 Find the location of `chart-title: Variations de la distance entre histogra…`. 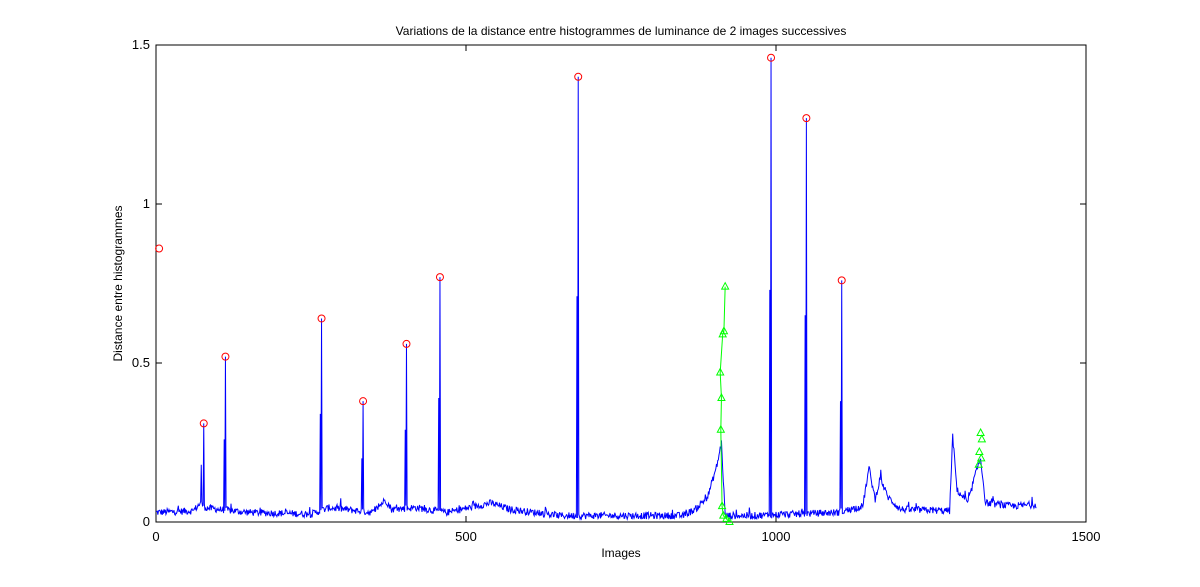

chart-title: Variations de la distance entre histogra… is located at coordinates (621, 31).